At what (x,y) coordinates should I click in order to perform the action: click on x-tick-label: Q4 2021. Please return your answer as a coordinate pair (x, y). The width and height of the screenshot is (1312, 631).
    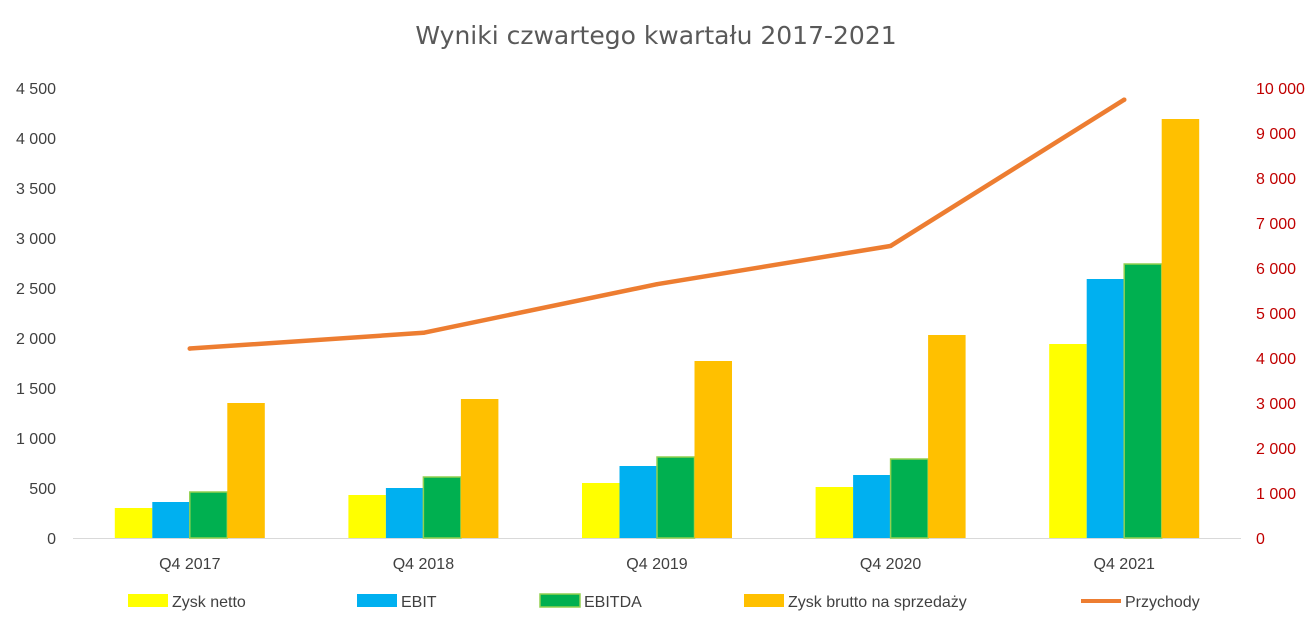
    Looking at the image, I should click on (1124, 564).